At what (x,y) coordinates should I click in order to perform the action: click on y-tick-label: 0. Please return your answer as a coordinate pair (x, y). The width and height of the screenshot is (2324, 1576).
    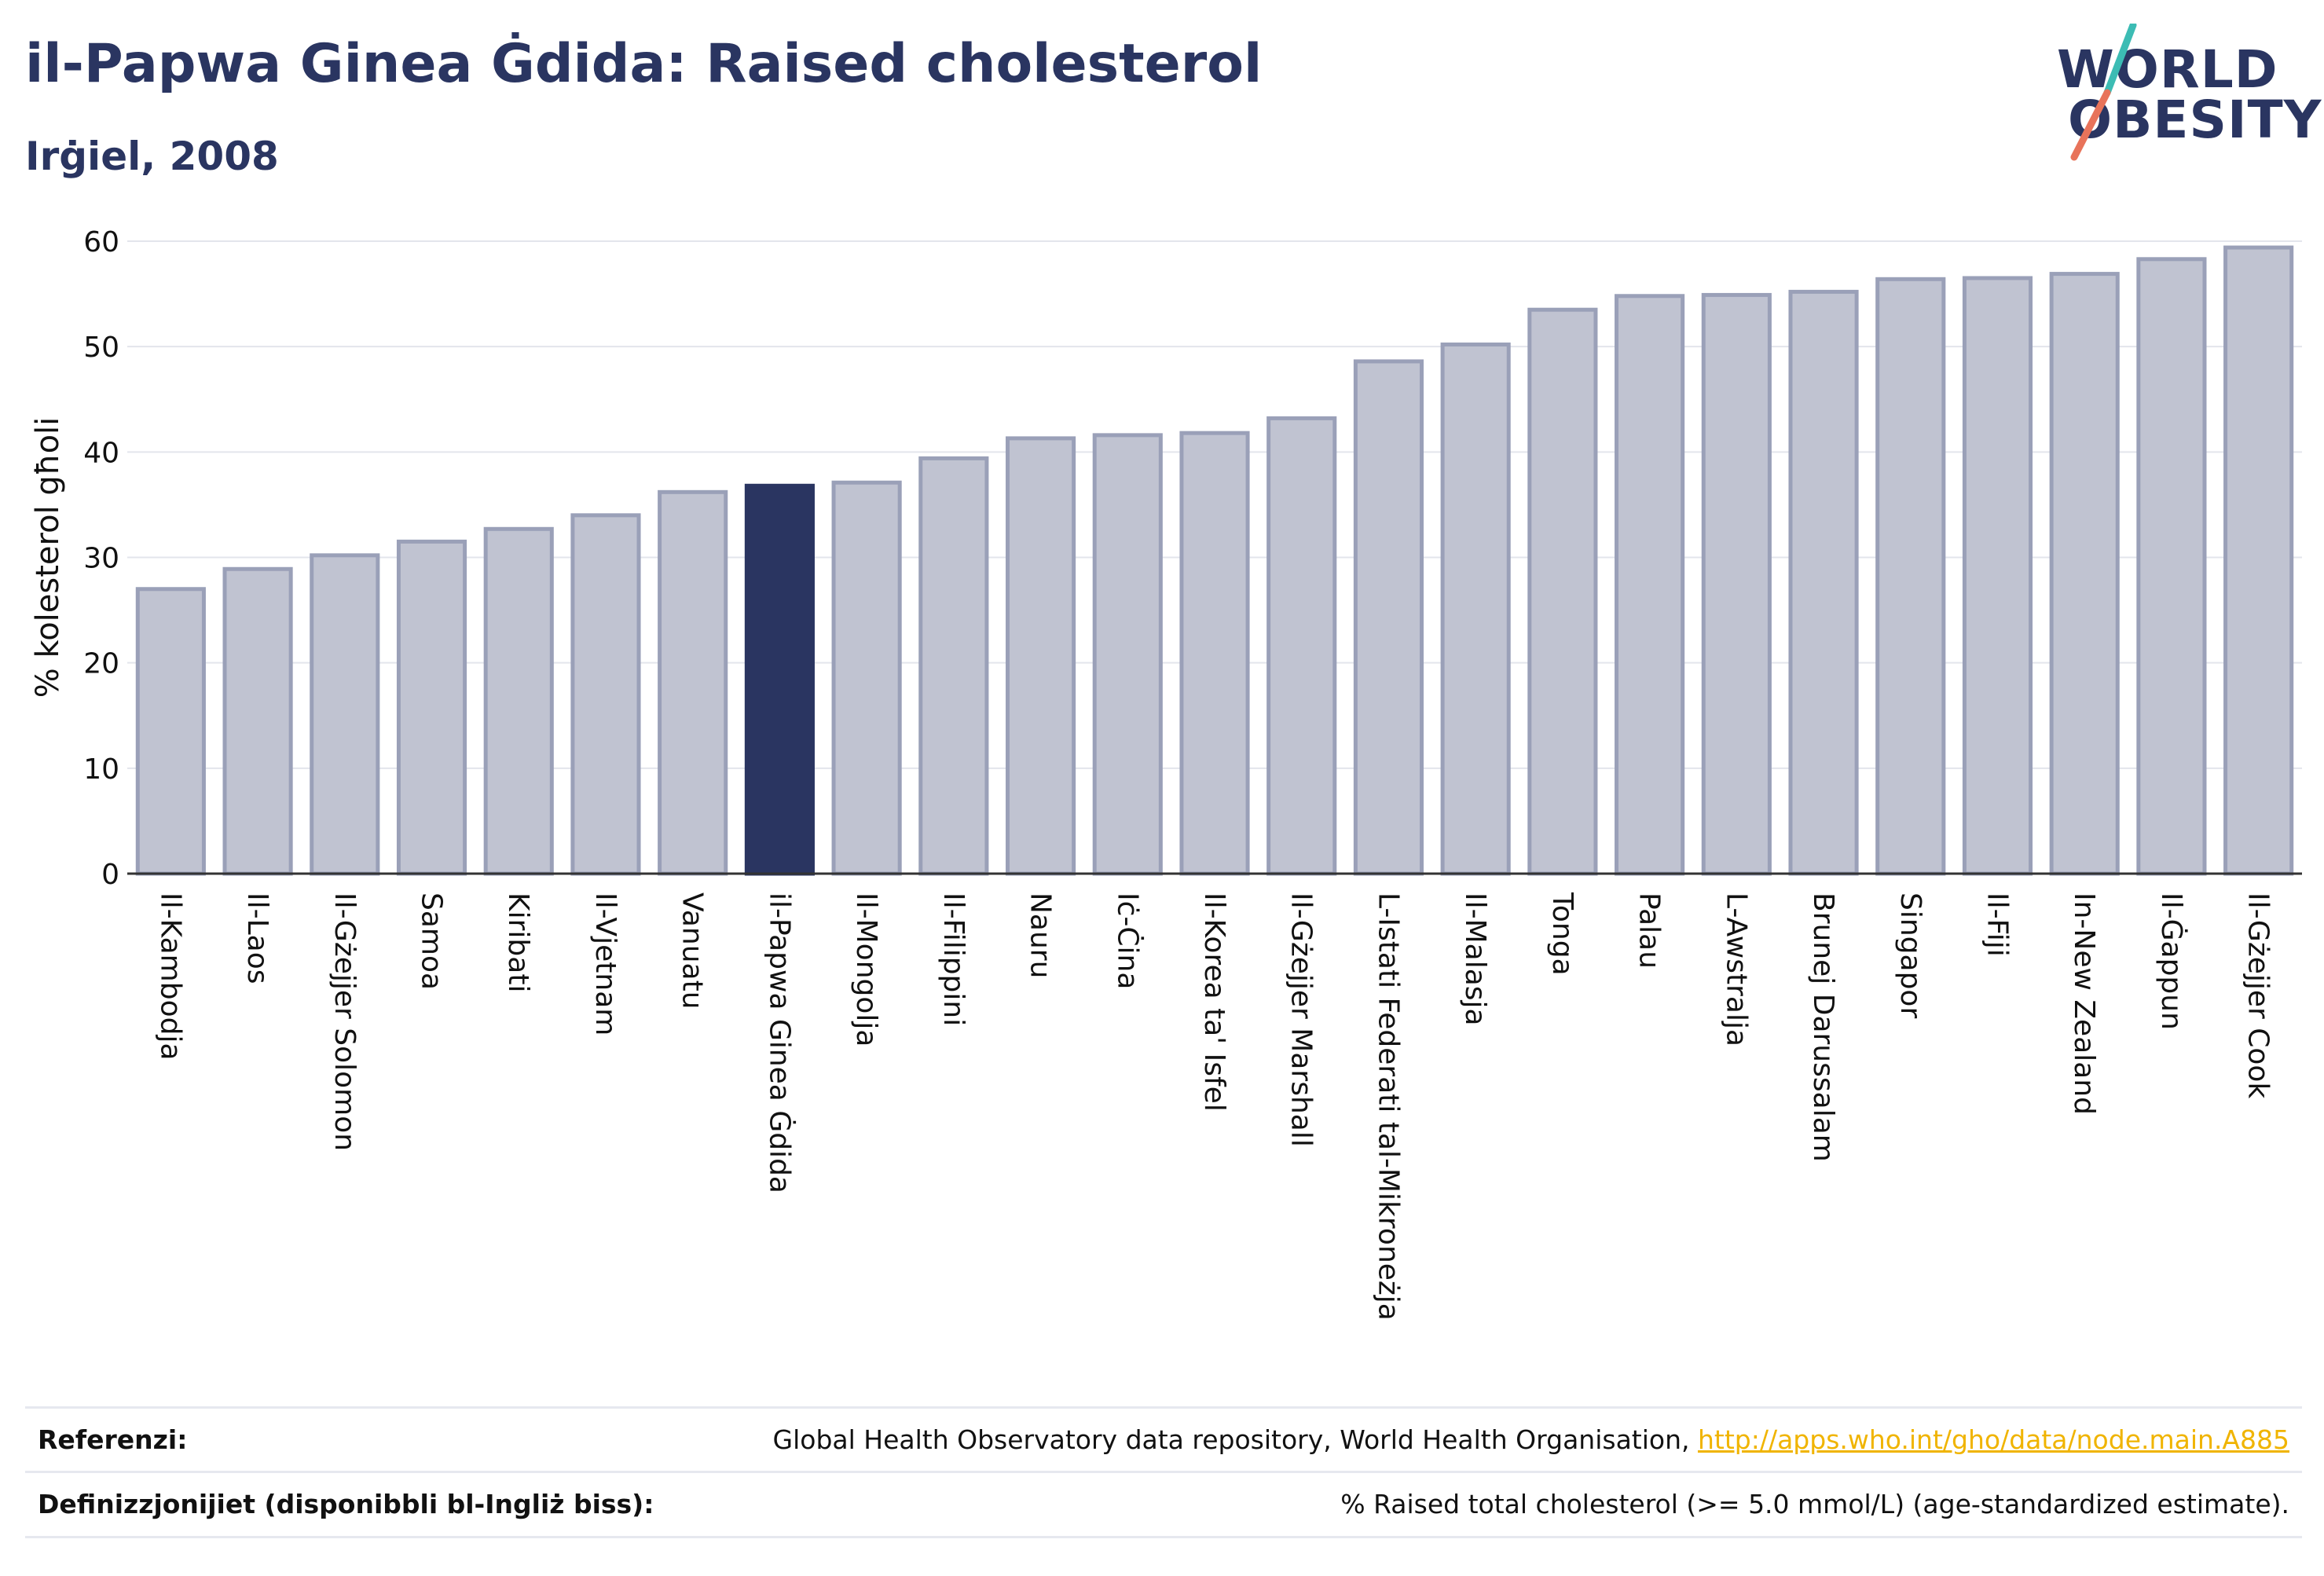
    Looking at the image, I should click on (110, 875).